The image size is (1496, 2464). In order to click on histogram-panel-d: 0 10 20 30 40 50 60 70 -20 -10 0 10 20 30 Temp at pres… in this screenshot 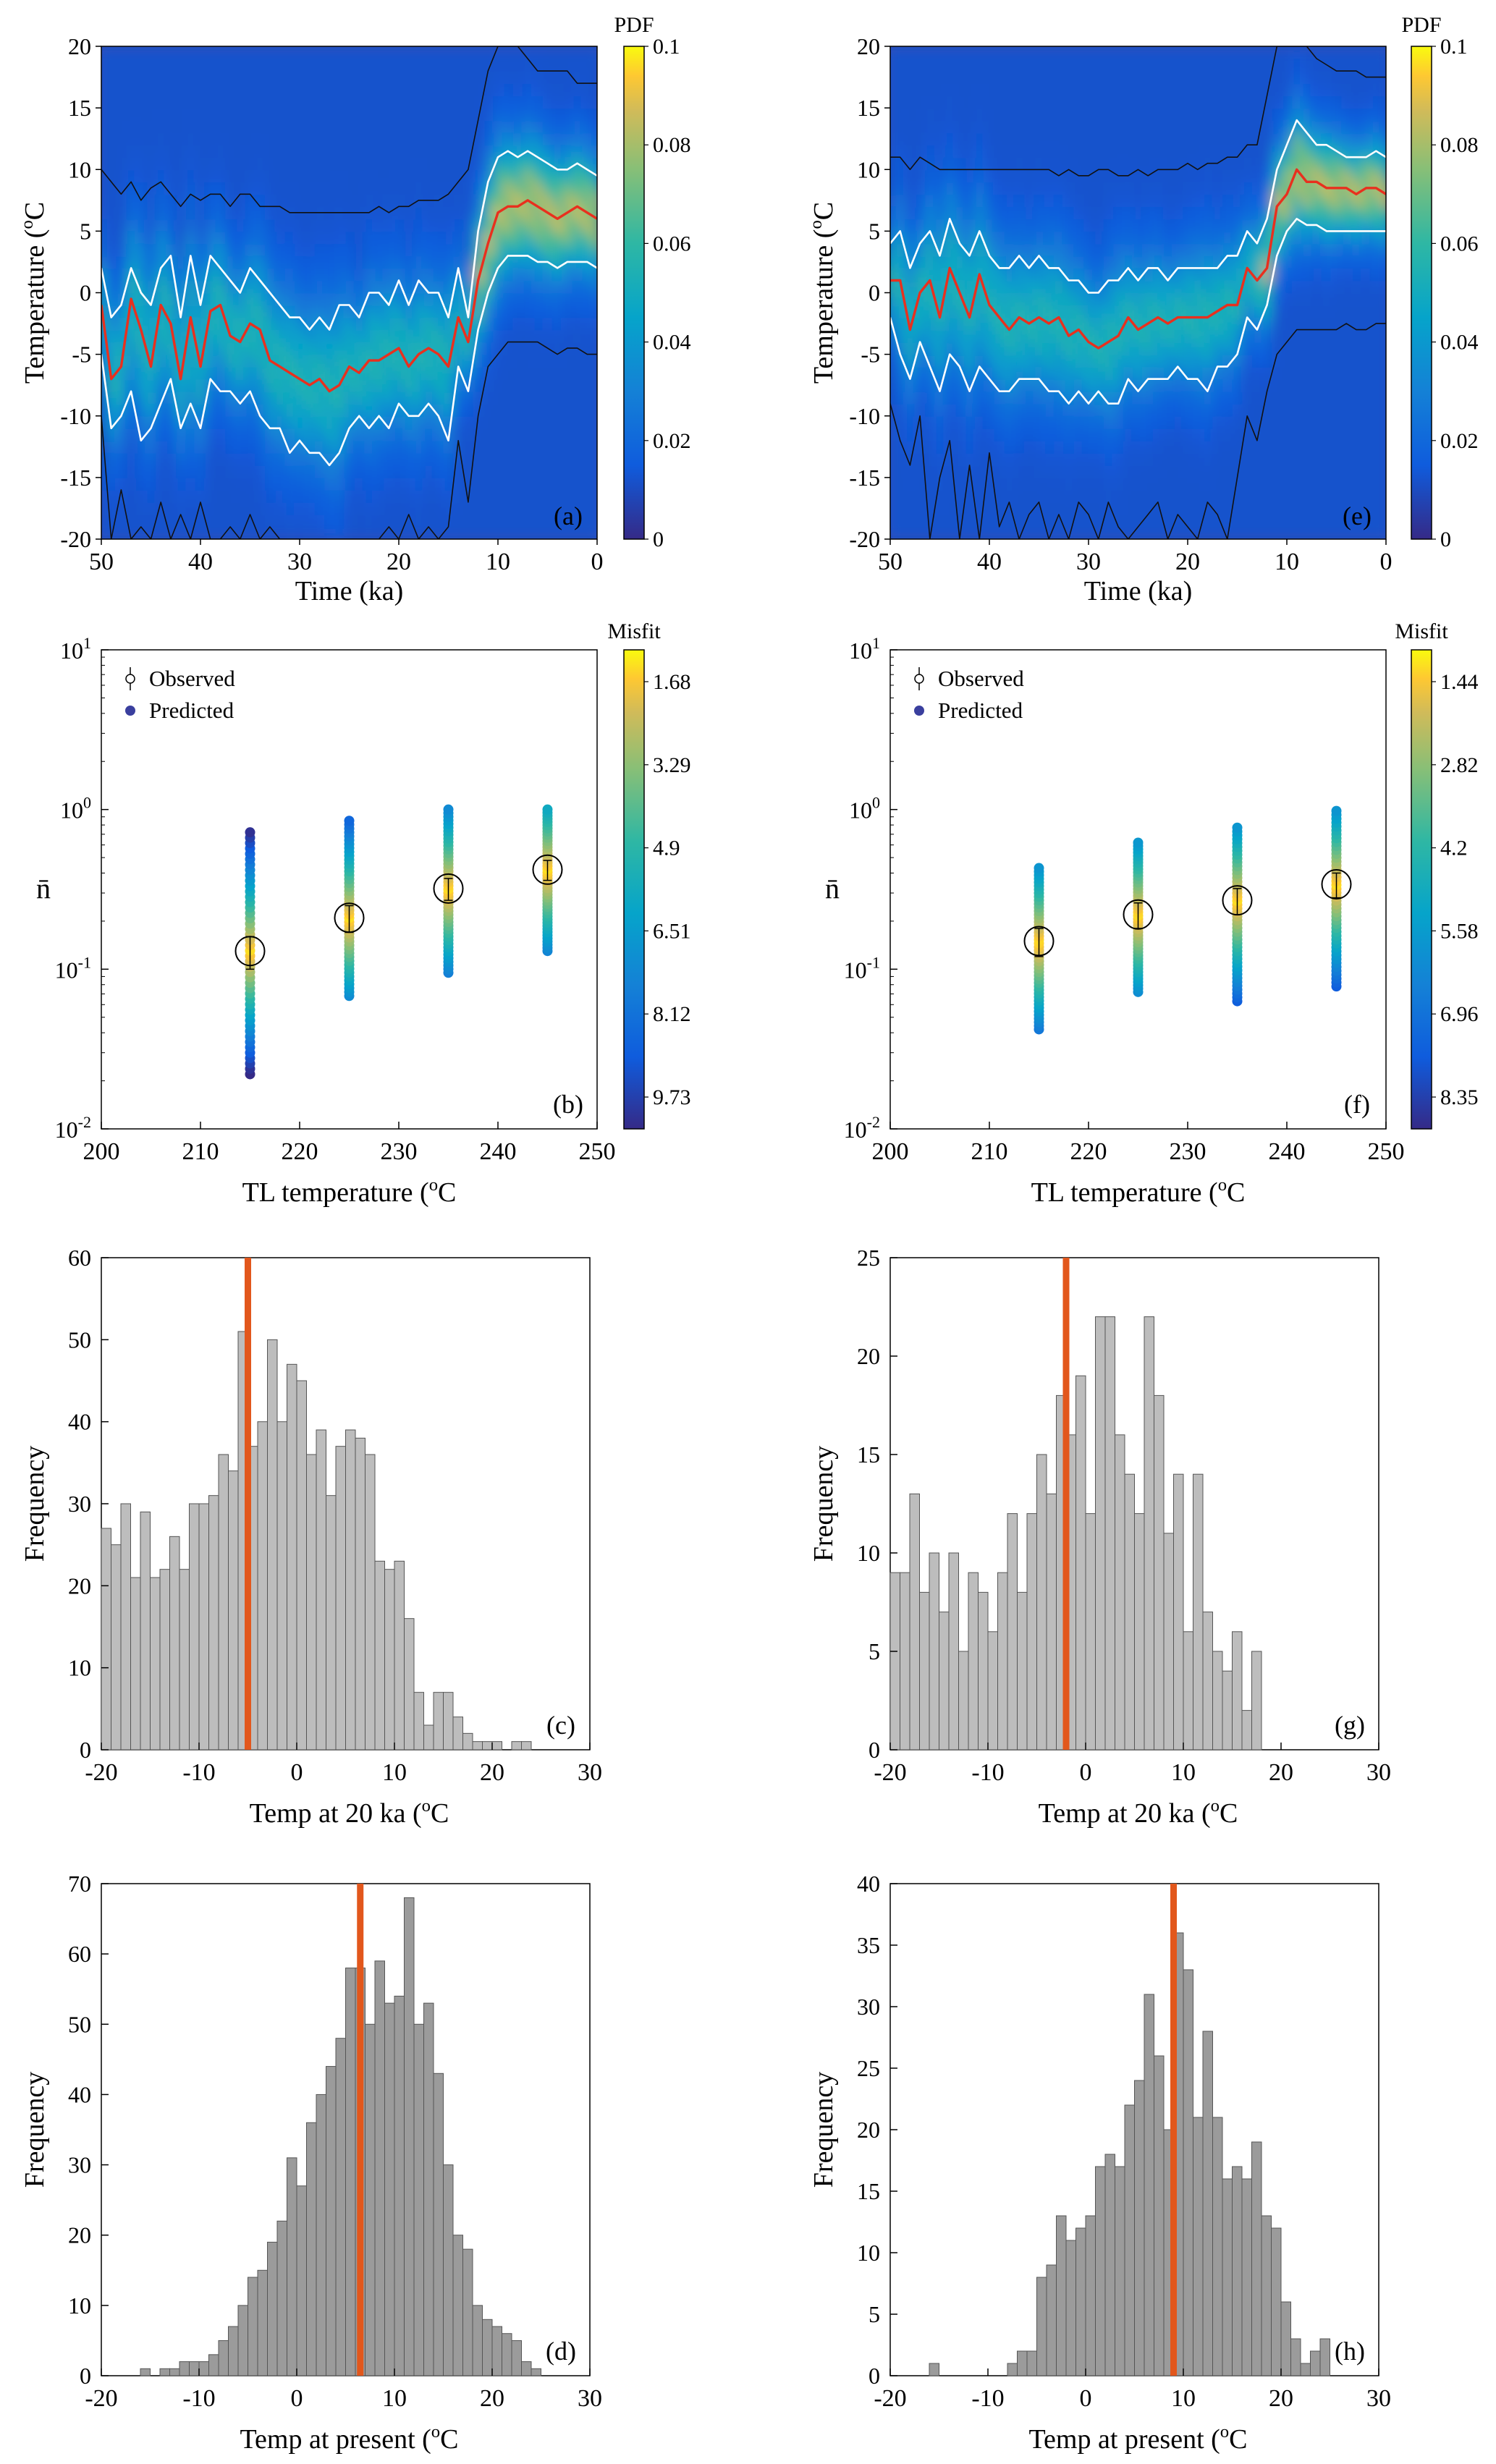, I will do `click(311, 2163)`.